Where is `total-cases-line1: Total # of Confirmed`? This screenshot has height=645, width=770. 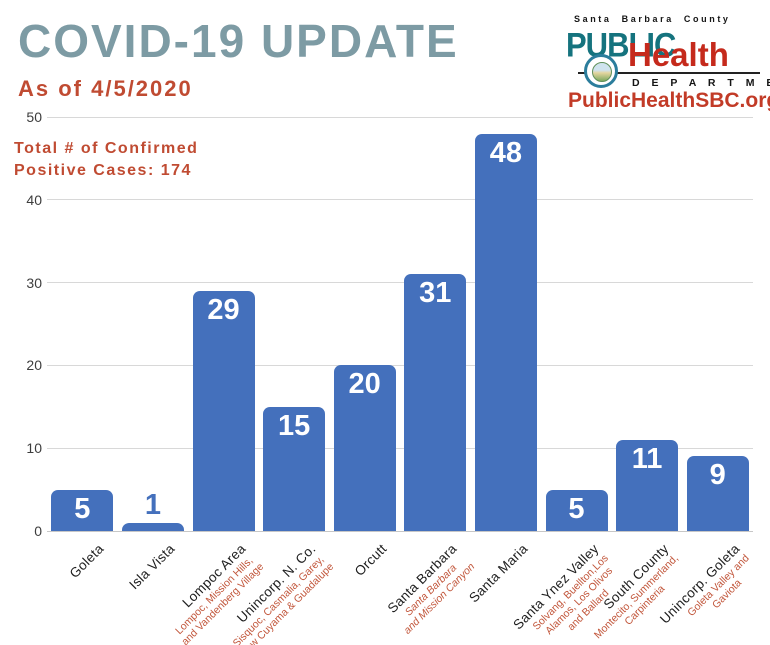 total-cases-line1: Total # of Confirmed is located at coordinates (106, 148).